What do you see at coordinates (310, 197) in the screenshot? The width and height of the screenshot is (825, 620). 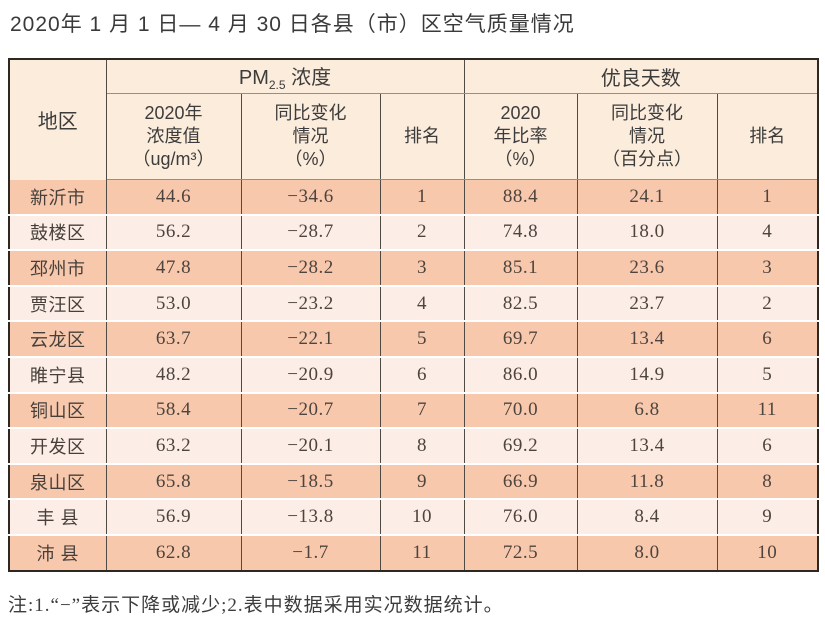 I see `value-cell: −34.6` at bounding box center [310, 197].